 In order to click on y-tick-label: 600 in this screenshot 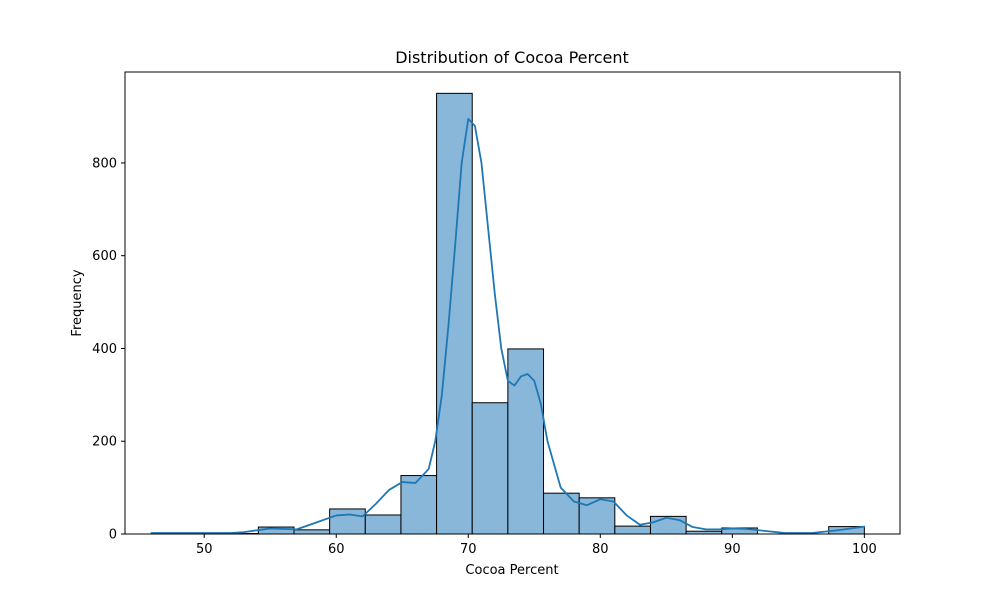, I will do `click(104, 256)`.